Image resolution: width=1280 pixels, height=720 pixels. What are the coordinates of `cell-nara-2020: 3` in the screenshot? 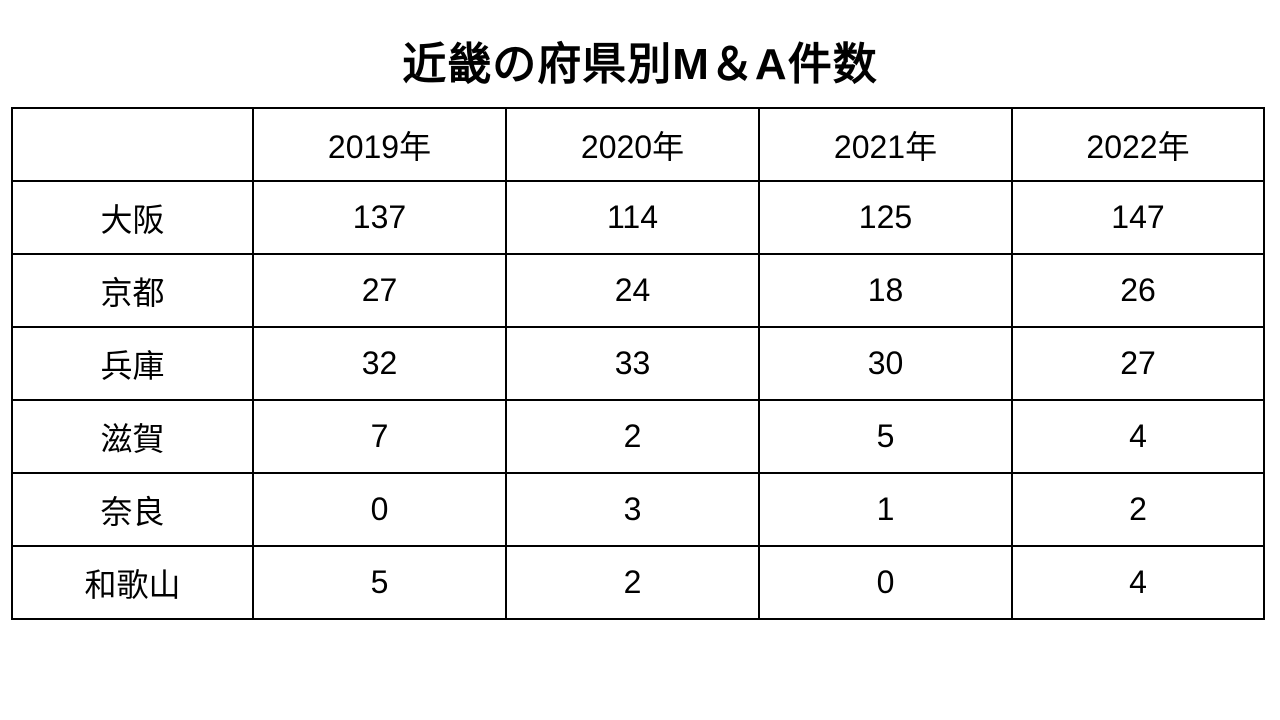 It's located at (632, 509).